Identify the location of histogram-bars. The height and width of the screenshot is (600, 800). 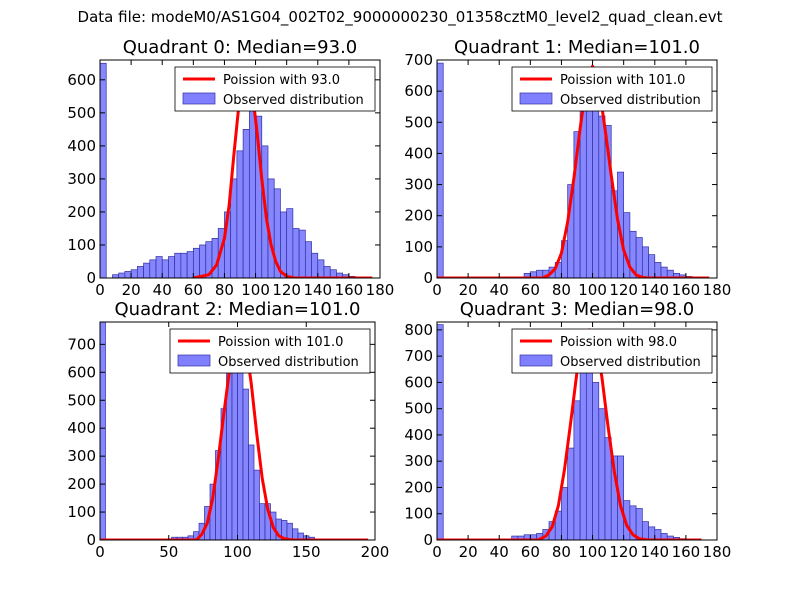
(207, 431).